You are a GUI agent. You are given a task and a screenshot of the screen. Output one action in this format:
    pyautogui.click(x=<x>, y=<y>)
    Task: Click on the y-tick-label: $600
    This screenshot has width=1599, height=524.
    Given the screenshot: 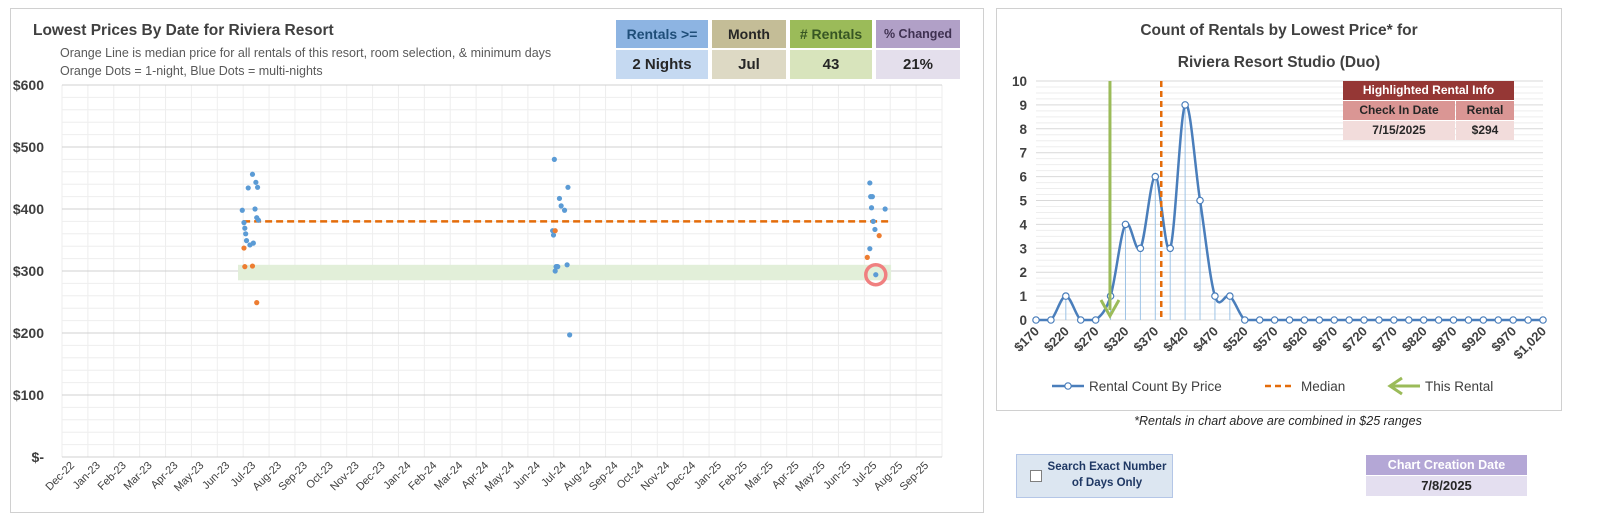 What is the action you would take?
    pyautogui.click(x=28, y=85)
    